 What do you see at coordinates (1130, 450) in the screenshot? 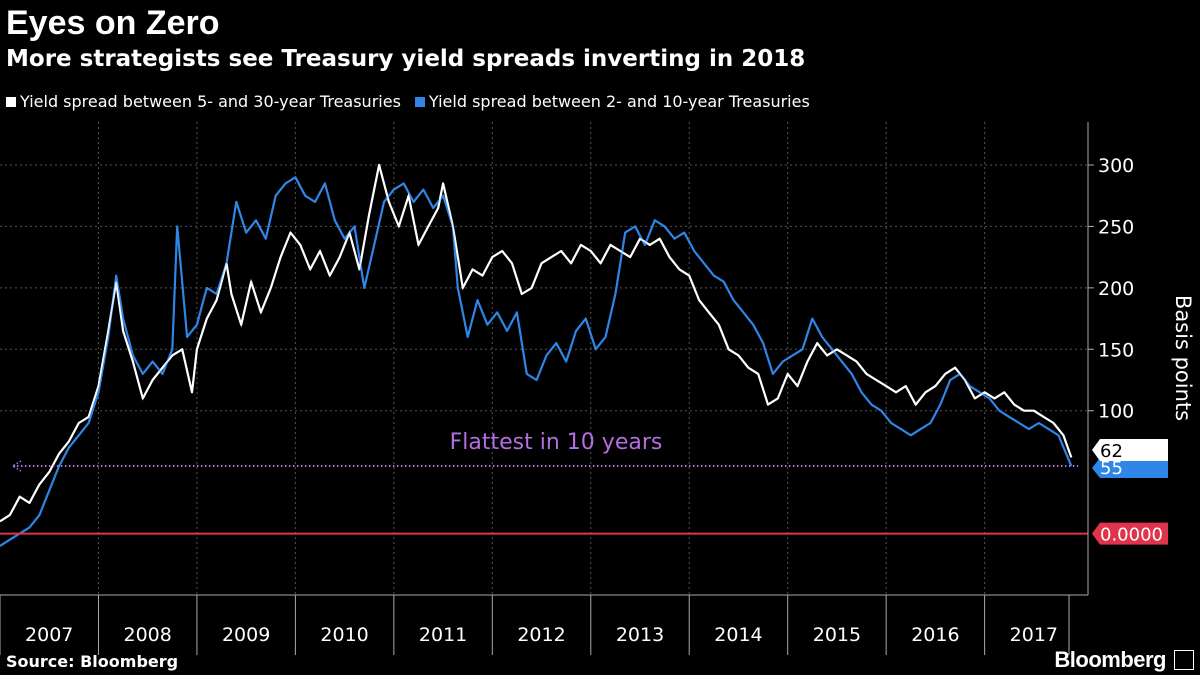
I see `end-label-white-box` at bounding box center [1130, 450].